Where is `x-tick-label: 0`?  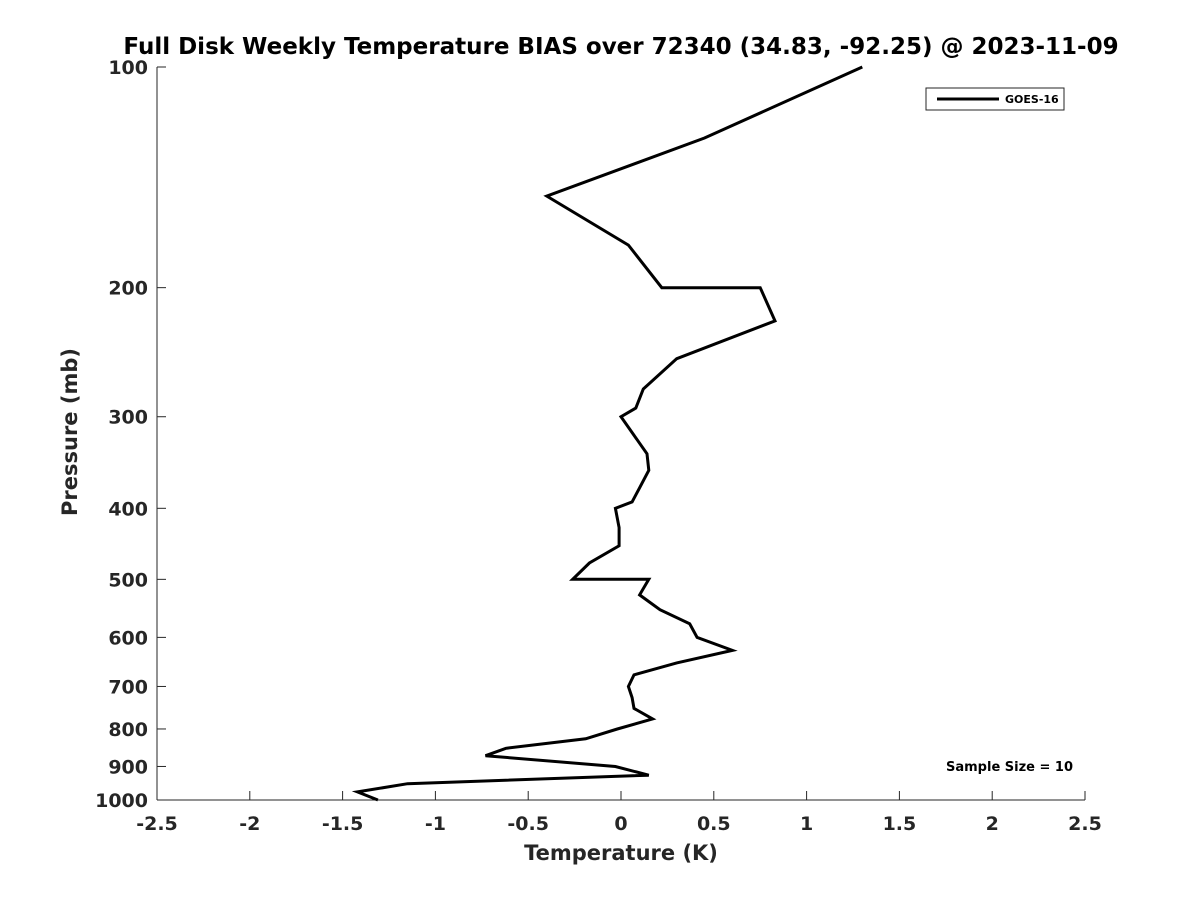 x-tick-label: 0 is located at coordinates (620, 824).